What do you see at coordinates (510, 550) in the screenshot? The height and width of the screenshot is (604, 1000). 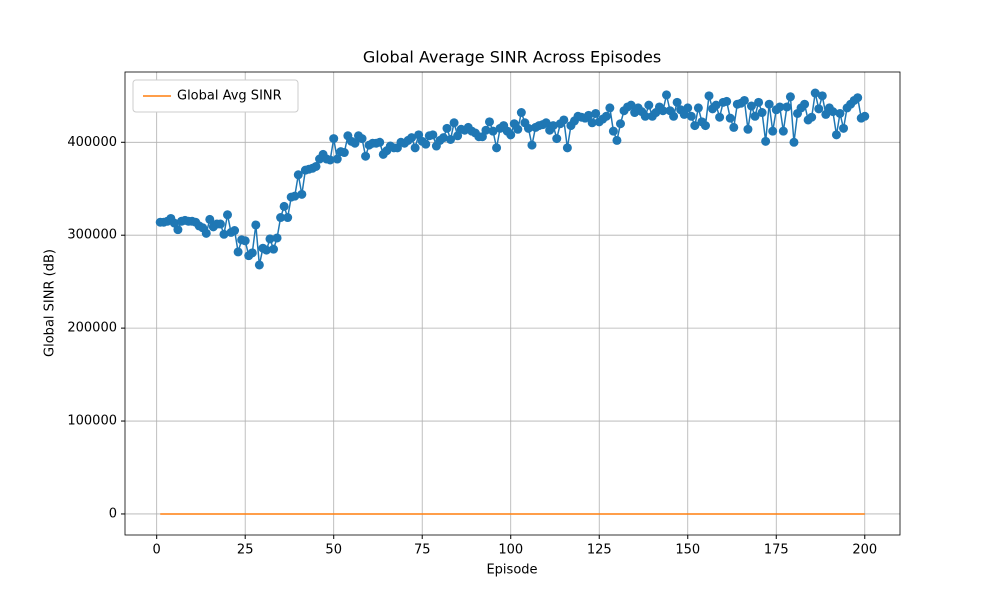 I see `x-tick-label: 100` at bounding box center [510, 550].